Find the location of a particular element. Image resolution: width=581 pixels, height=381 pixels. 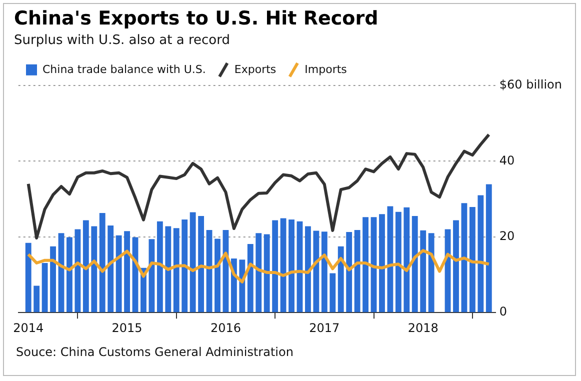

x-tick-label: 2015 is located at coordinates (127, 327).